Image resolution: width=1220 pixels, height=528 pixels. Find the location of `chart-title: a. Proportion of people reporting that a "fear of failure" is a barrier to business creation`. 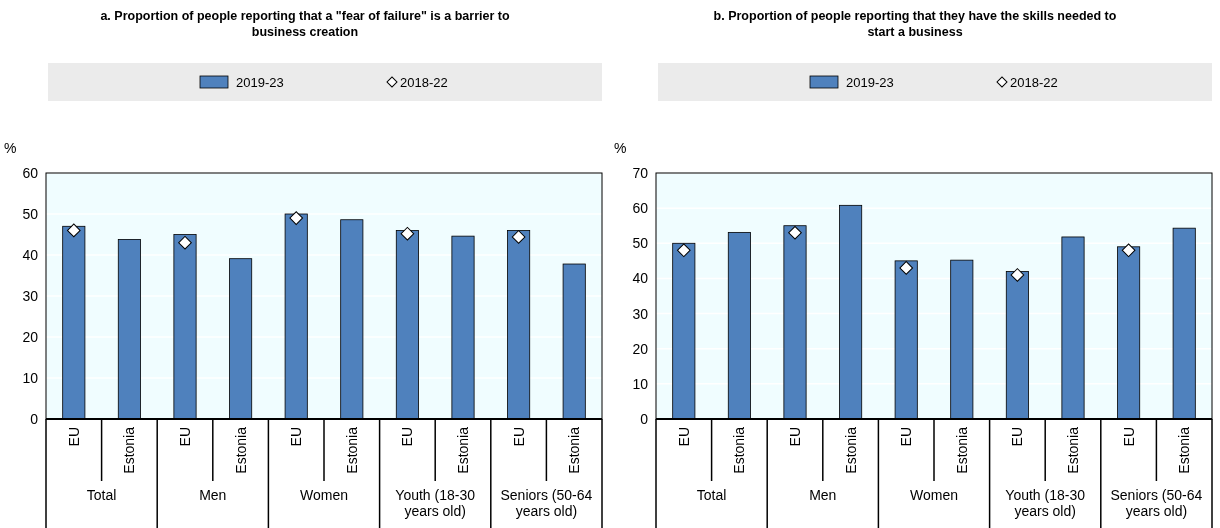

chart-title: a. Proportion of people reporting that a "fear of failure" is a barrier to business creation is located at coordinates (305, 24).